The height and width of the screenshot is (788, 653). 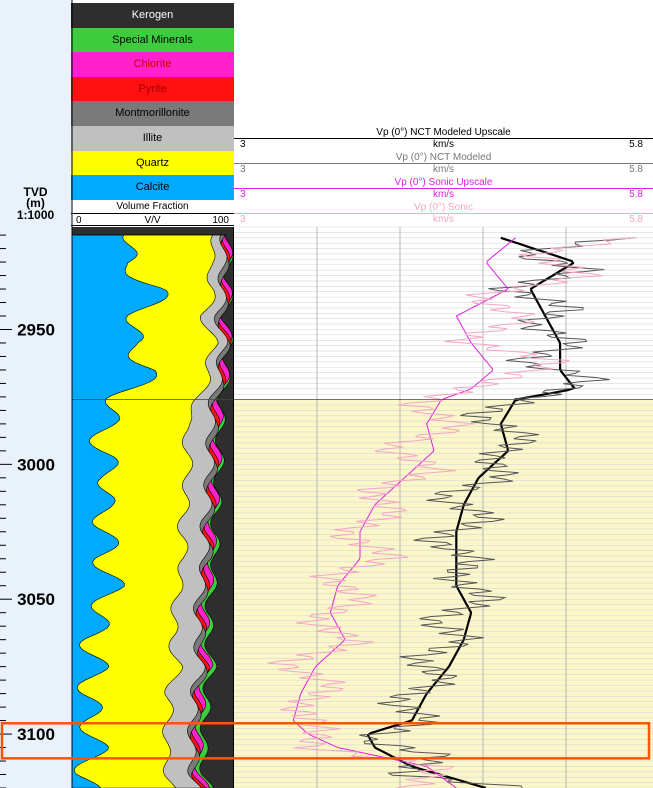 I want to click on depth-title: TVD, so click(x=35, y=192).